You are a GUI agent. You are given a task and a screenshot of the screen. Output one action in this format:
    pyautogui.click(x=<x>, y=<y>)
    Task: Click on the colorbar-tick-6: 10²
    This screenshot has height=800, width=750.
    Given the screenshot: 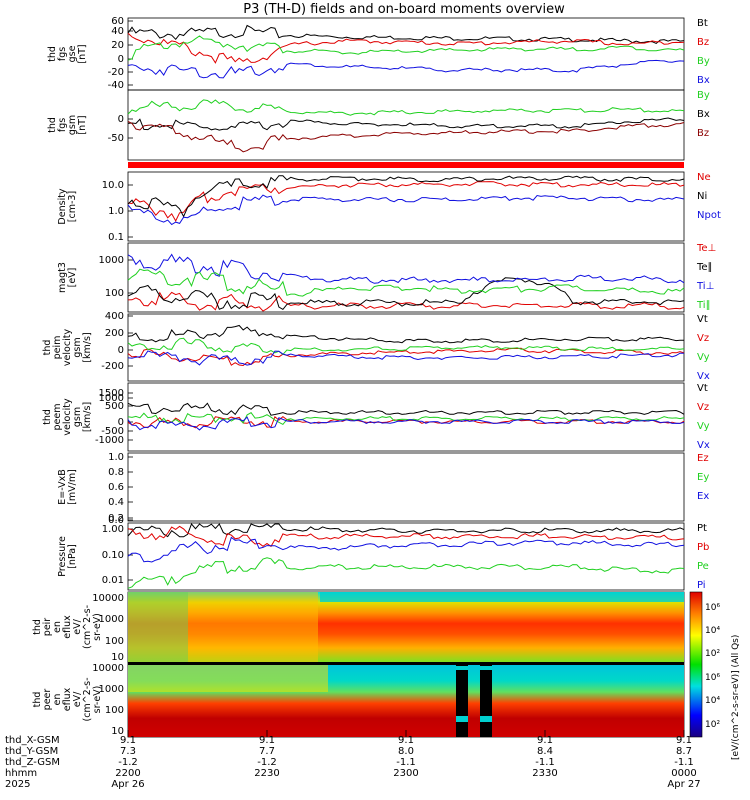 What is the action you would take?
    pyautogui.click(x=712, y=725)
    